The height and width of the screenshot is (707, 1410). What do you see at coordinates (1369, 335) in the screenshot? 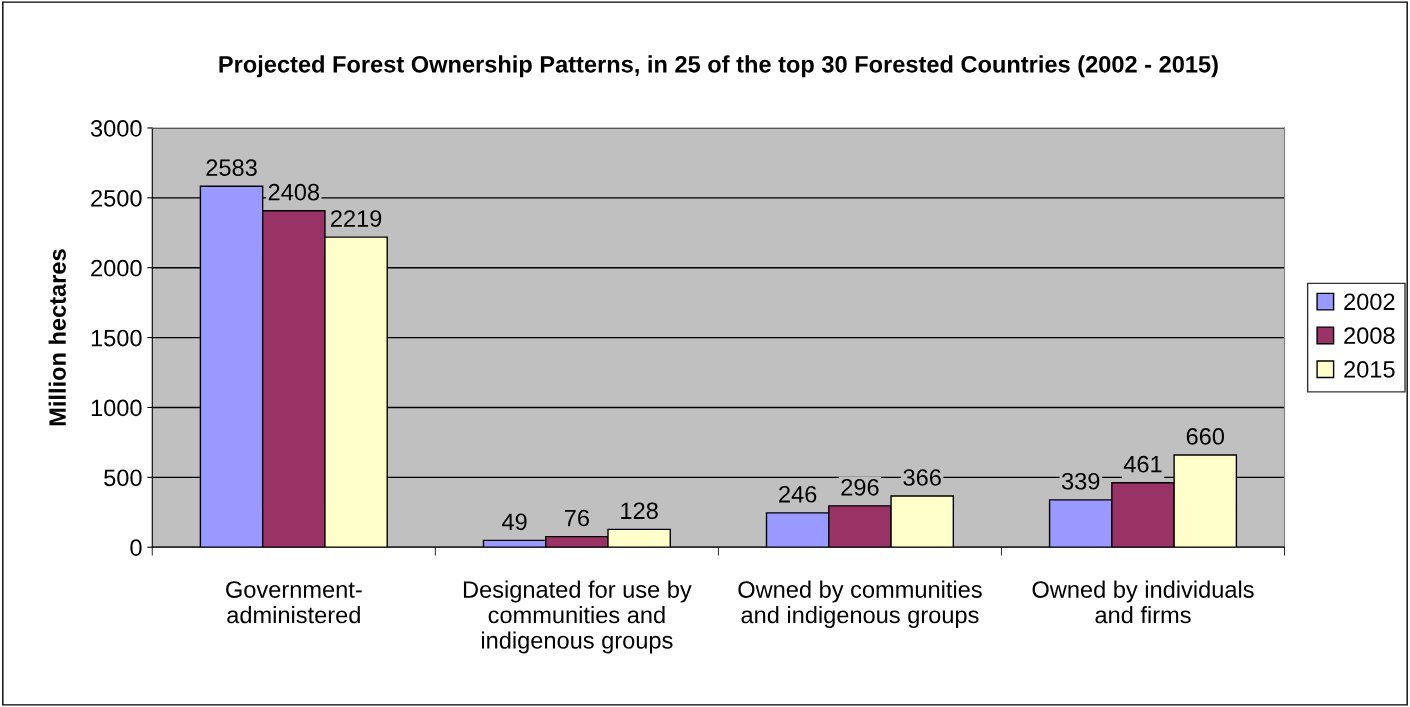
I see `legend-label: 2008` at bounding box center [1369, 335].